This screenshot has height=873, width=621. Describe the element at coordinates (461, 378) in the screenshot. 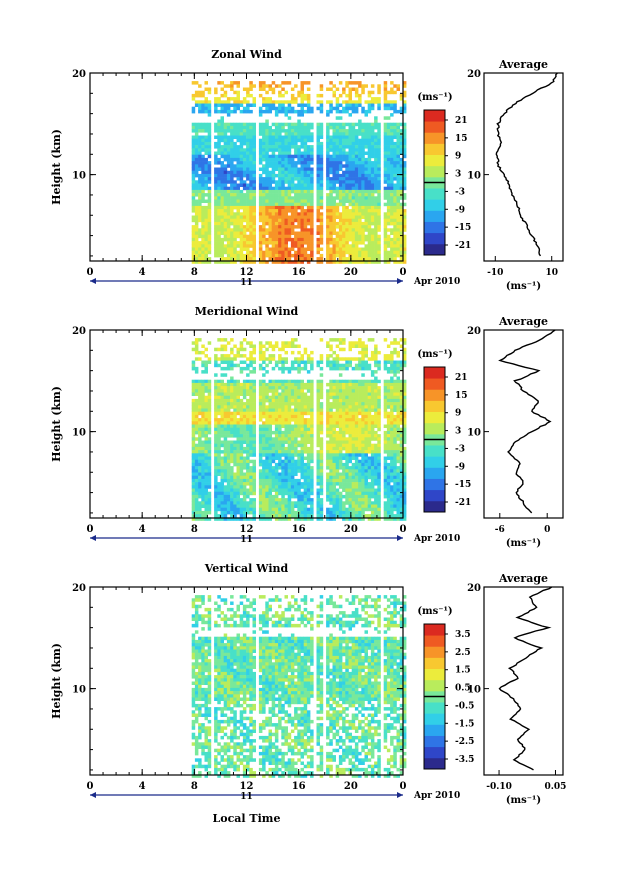

I see `colorbar-tick-label: 21` at that location.